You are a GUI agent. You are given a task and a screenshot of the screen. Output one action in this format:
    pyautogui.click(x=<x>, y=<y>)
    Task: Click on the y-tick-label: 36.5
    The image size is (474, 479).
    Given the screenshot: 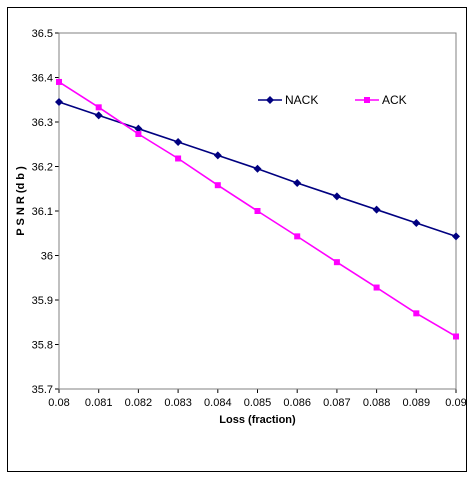 What is the action you would take?
    pyautogui.click(x=42, y=34)
    